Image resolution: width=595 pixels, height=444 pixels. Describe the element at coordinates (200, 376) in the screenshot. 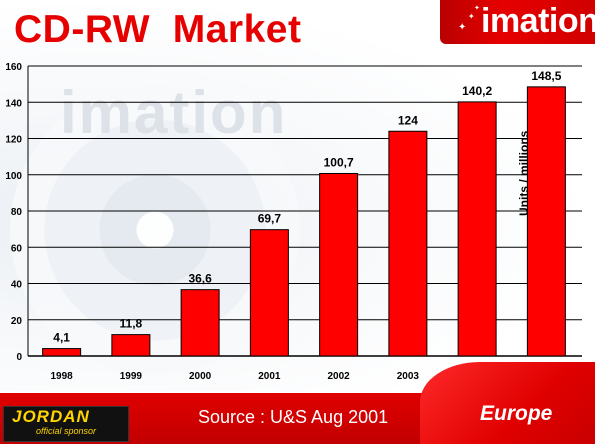

I see `x-tick-label: 2000` at that location.